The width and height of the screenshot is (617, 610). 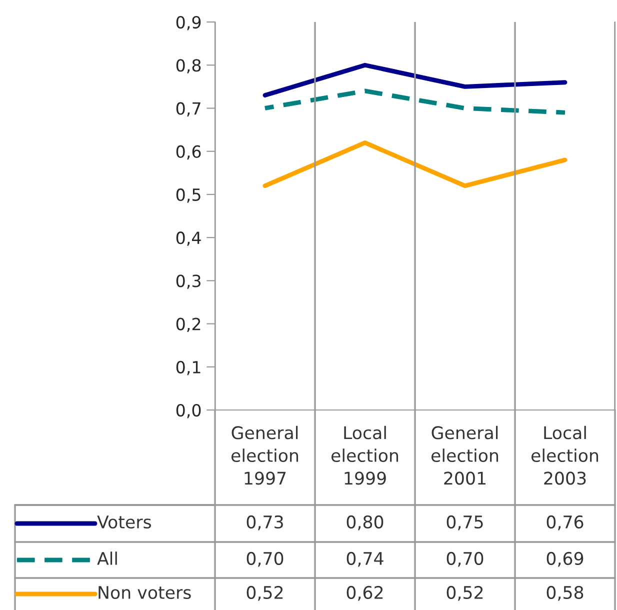 What do you see at coordinates (188, 23) in the screenshot?
I see `y-tick-label: 0,9` at bounding box center [188, 23].